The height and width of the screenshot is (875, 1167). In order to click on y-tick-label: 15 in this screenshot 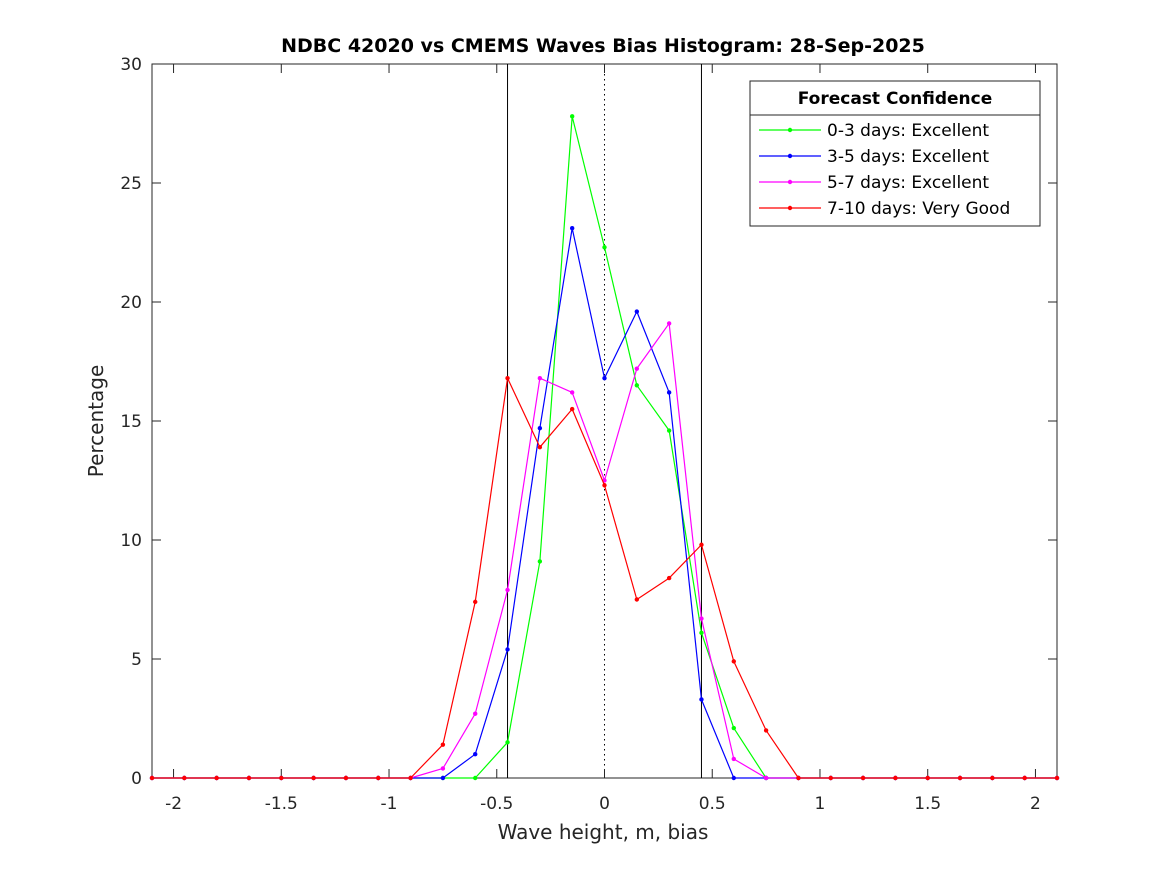, I will do `click(131, 422)`.